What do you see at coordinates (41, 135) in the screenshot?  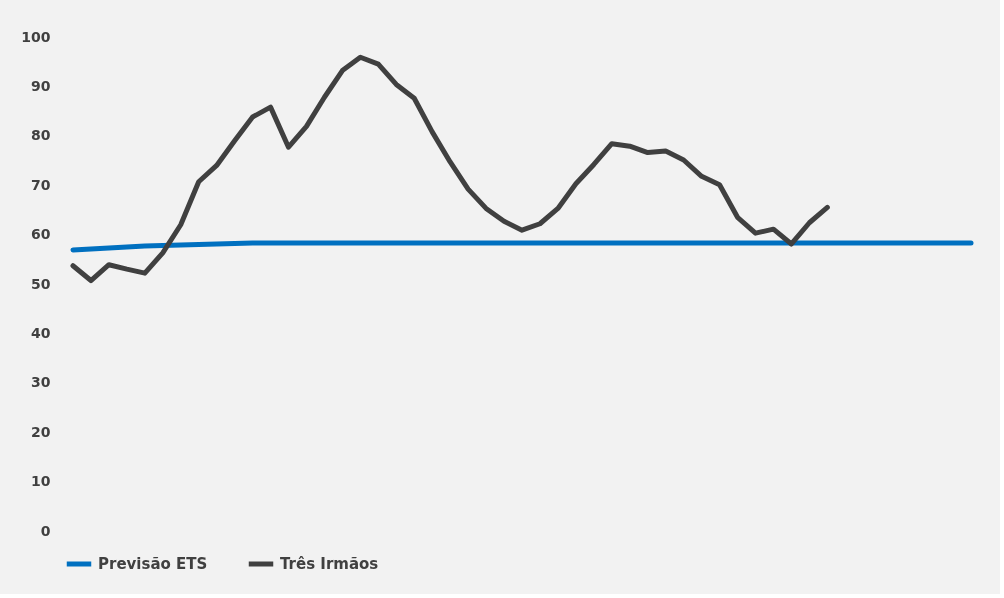 I see `y-tick-label: 80` at bounding box center [41, 135].